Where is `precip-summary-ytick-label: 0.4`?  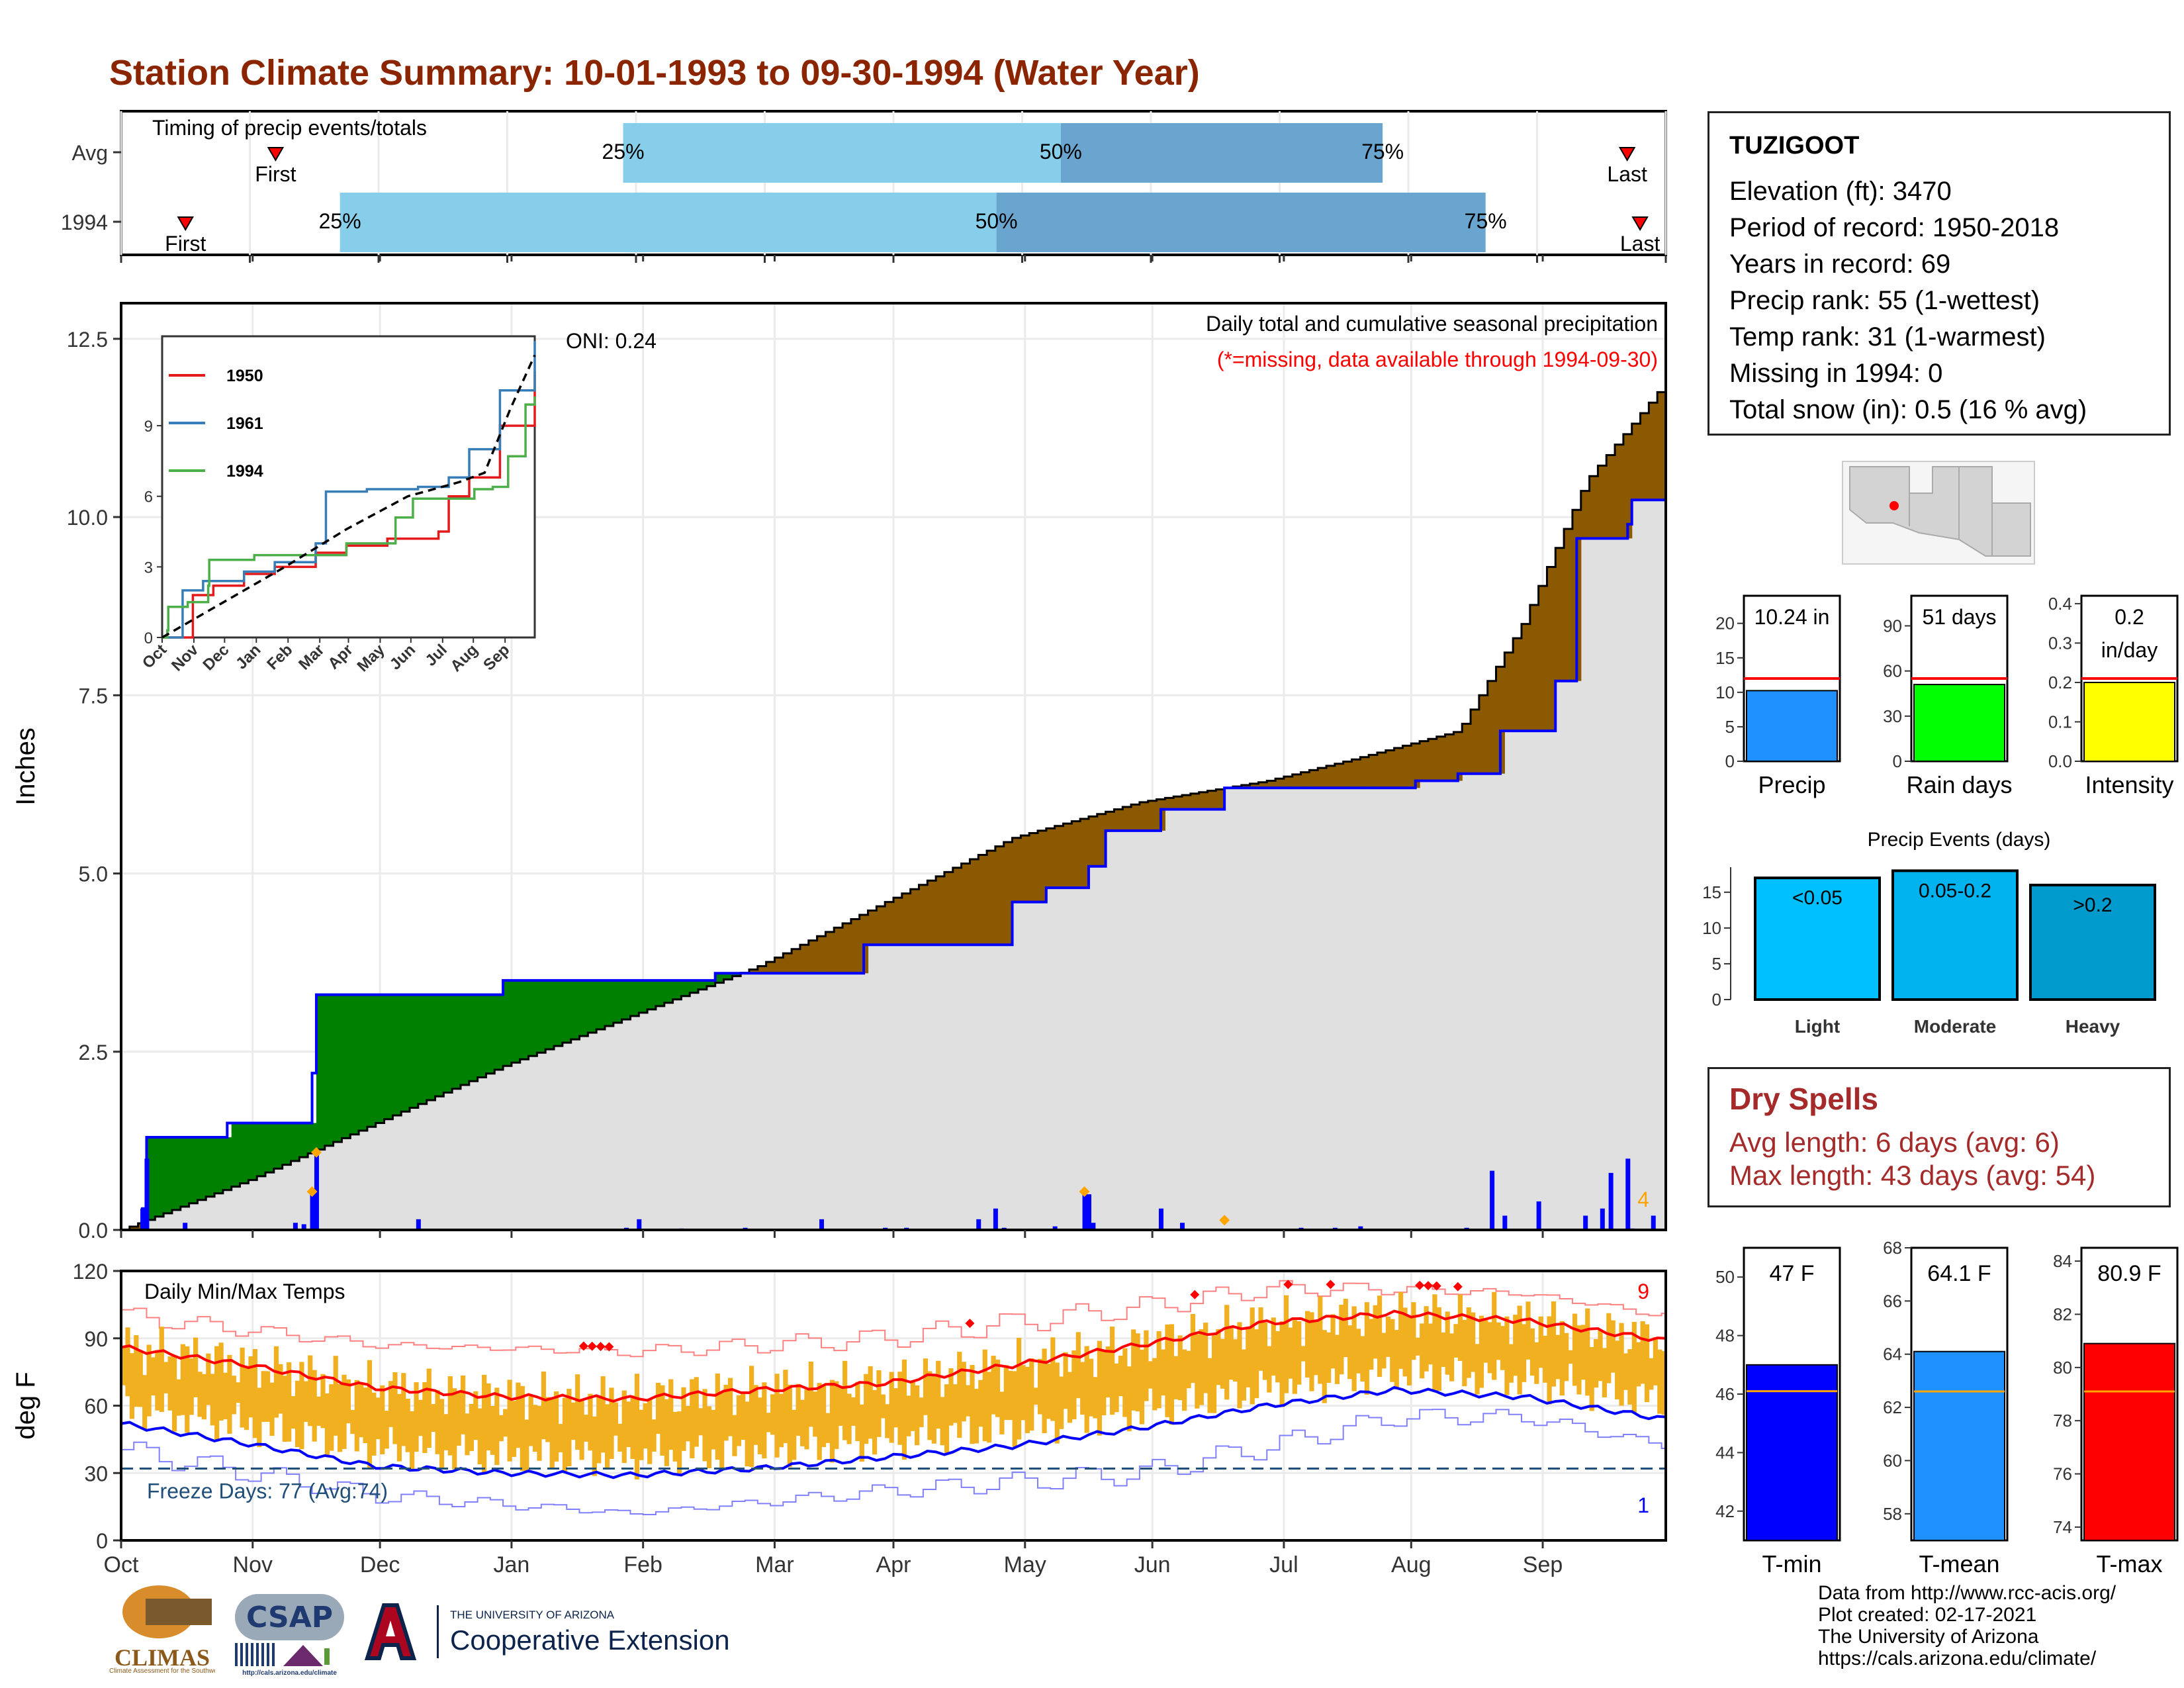
precip-summary-ytick-label: 0.4 is located at coordinates (2060, 604).